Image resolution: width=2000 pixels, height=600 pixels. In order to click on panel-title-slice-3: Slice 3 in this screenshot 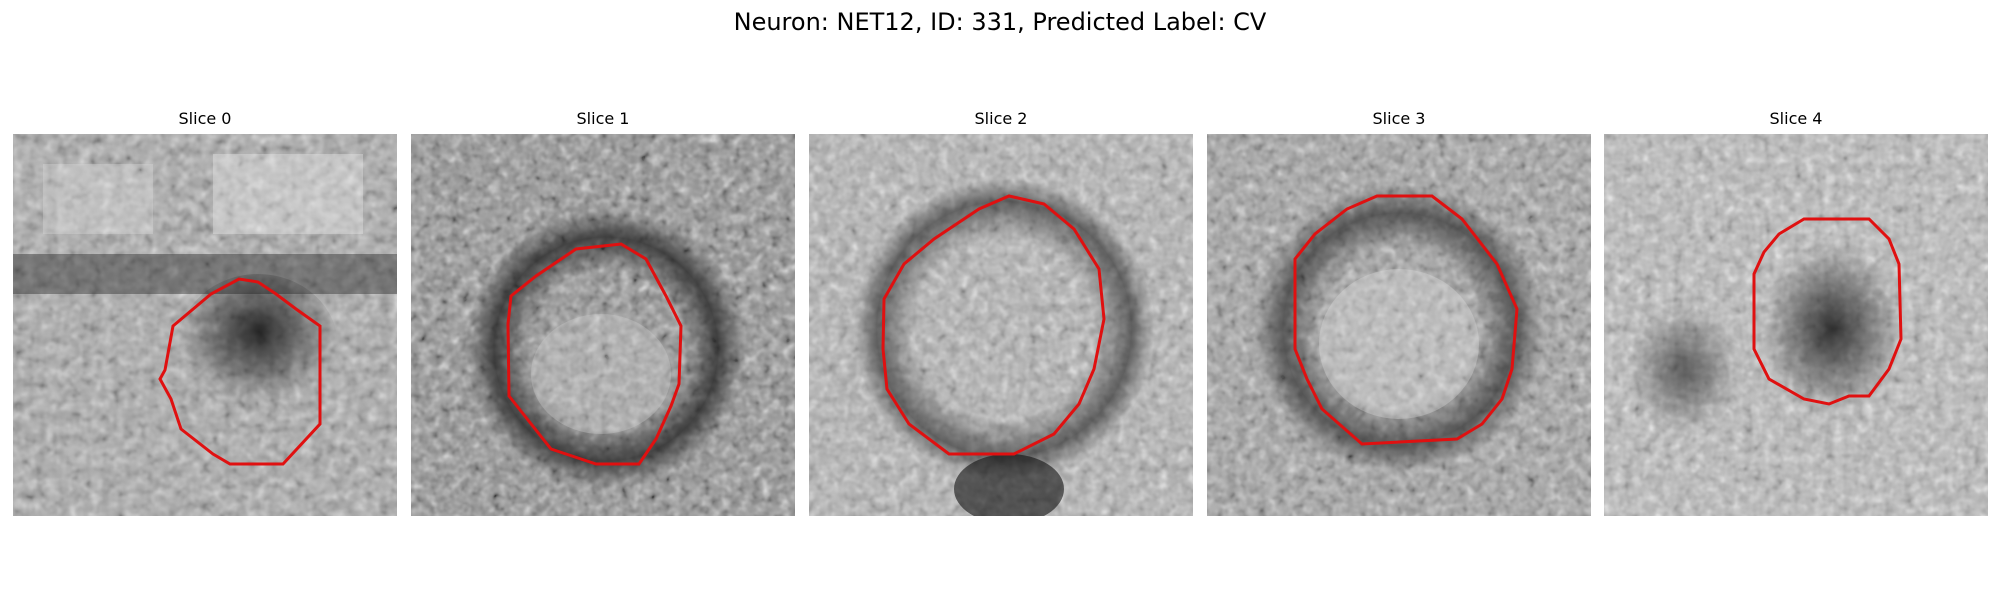, I will do `click(1399, 118)`.